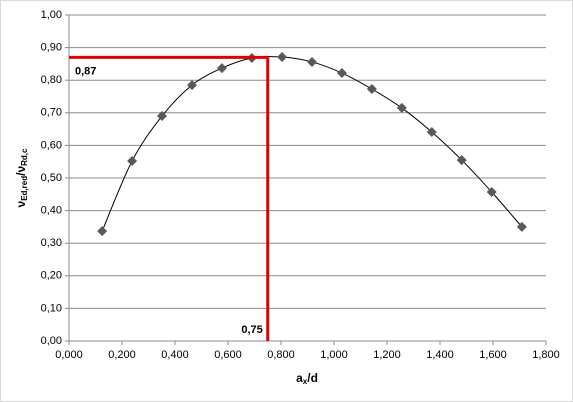 The image size is (573, 402). Describe the element at coordinates (440, 355) in the screenshot. I see `x-tick-label: 1,400` at that location.